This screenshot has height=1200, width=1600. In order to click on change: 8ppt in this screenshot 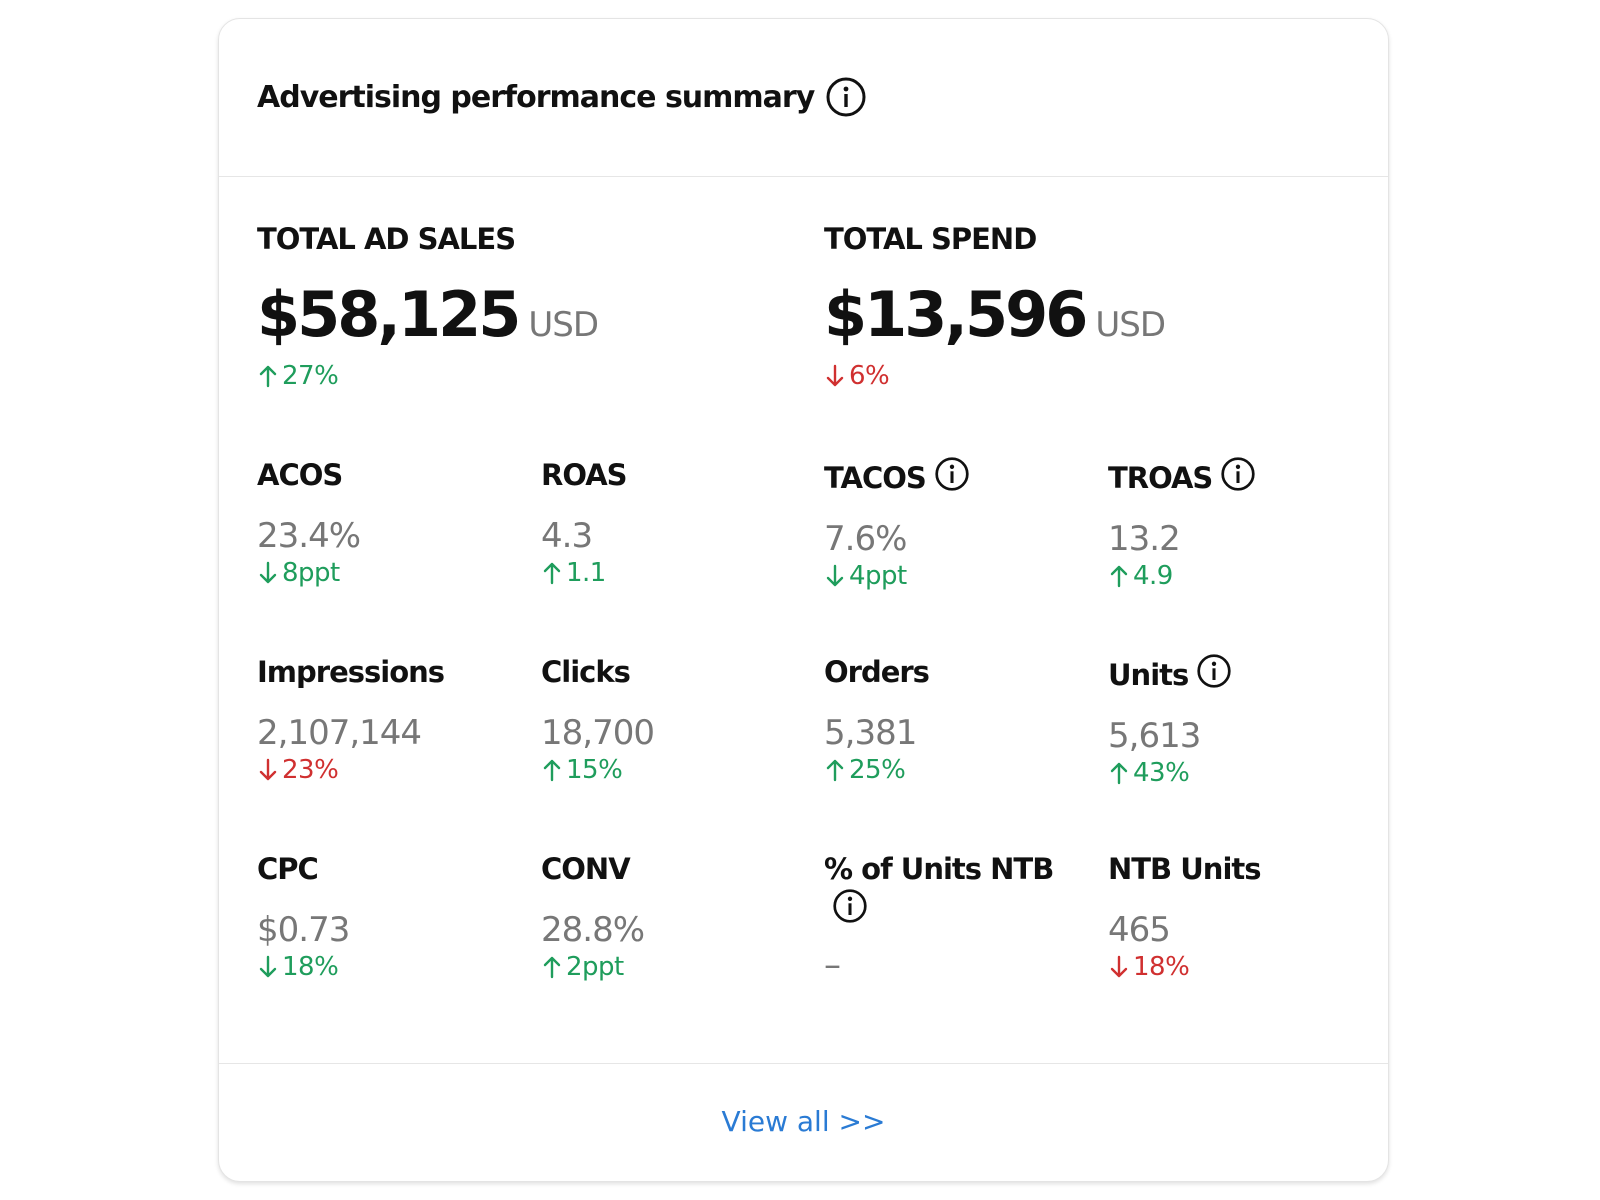, I will do `click(308, 573)`.